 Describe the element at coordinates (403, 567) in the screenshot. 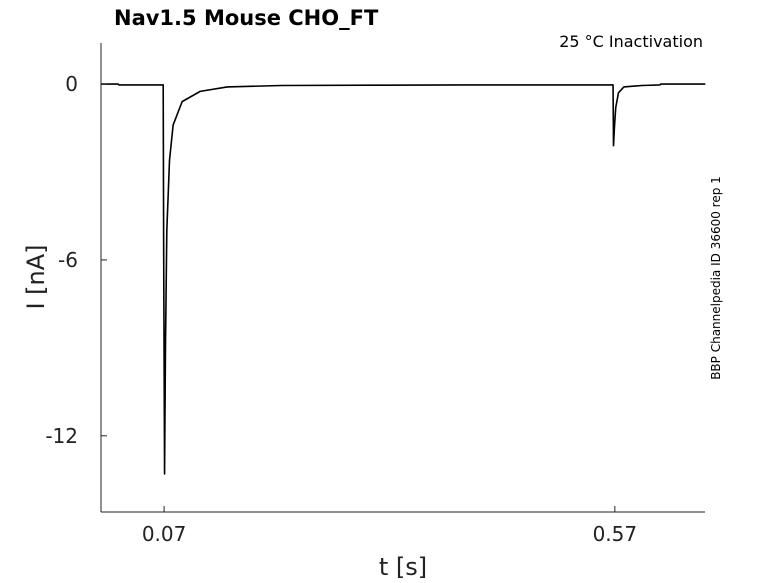

I see `x-axis-label: t [s]` at that location.